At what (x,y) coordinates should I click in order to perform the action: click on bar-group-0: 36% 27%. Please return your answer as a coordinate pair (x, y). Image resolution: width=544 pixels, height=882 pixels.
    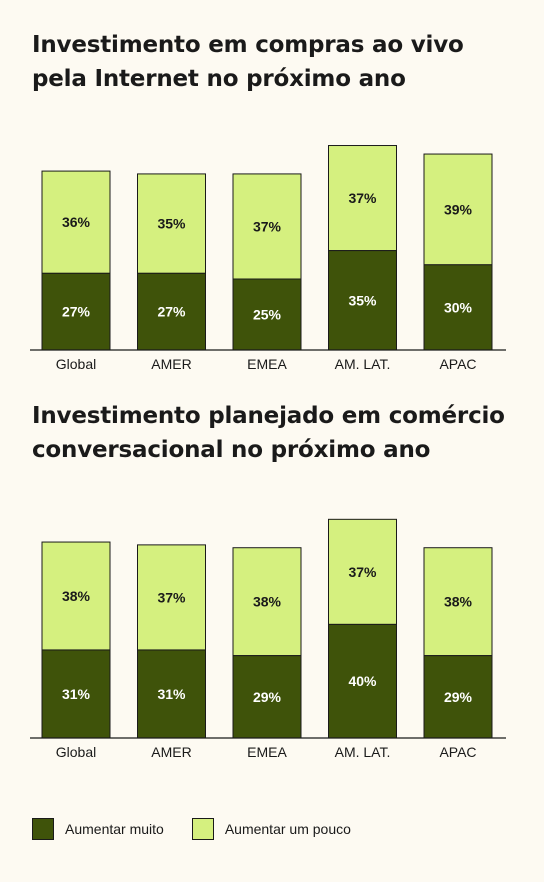
    Looking at the image, I should click on (76, 260).